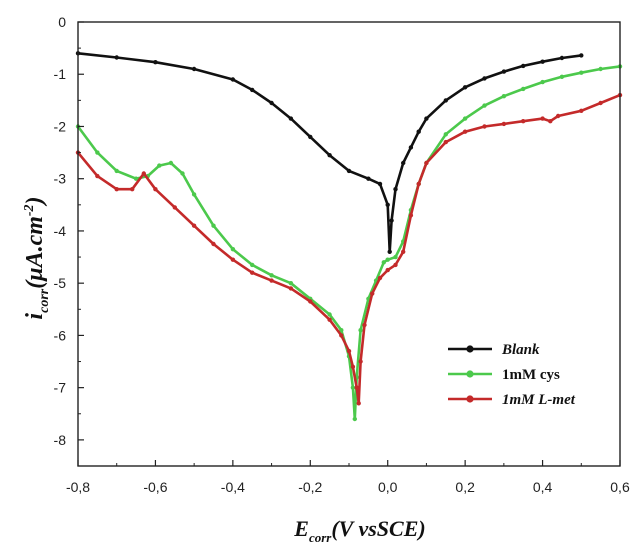 The image size is (632, 548). What do you see at coordinates (155, 487) in the screenshot?
I see `x-tick-label: -0,6` at bounding box center [155, 487].